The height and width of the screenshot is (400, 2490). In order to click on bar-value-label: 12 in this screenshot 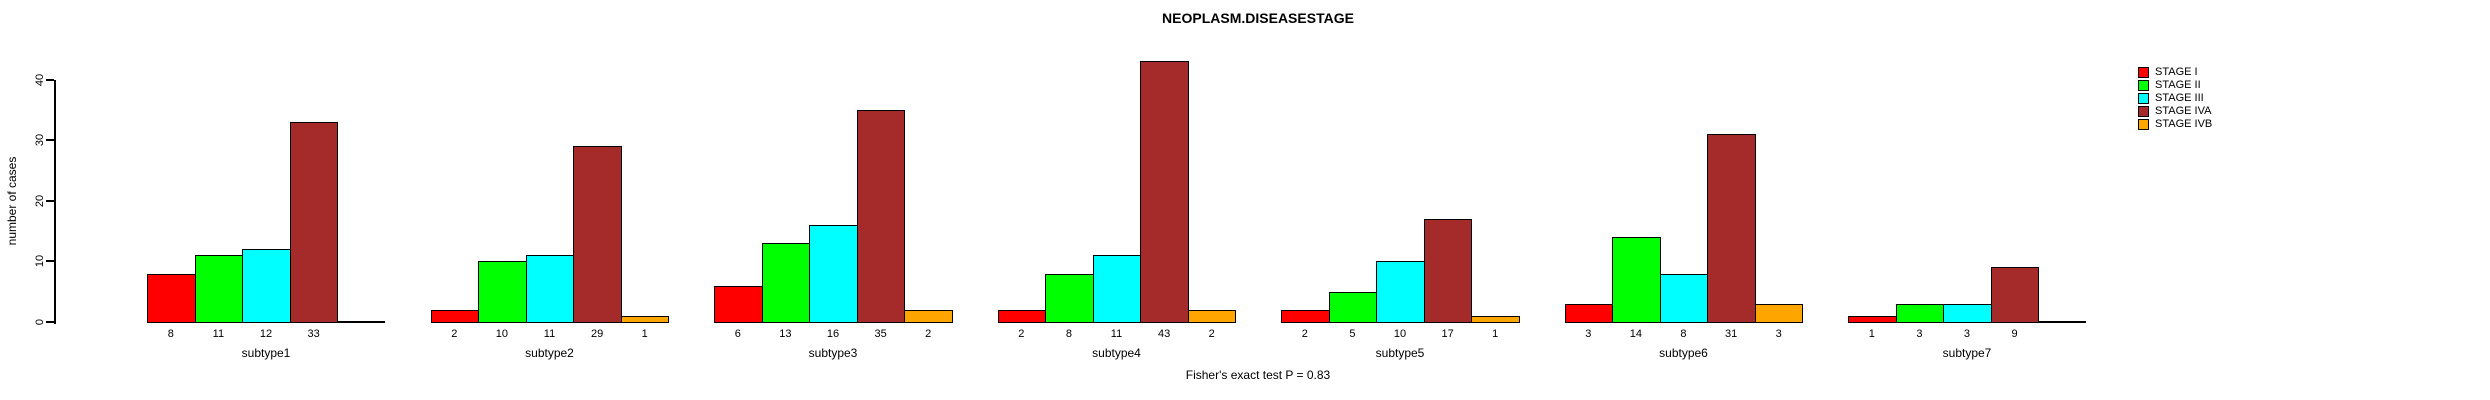, I will do `click(266, 334)`.